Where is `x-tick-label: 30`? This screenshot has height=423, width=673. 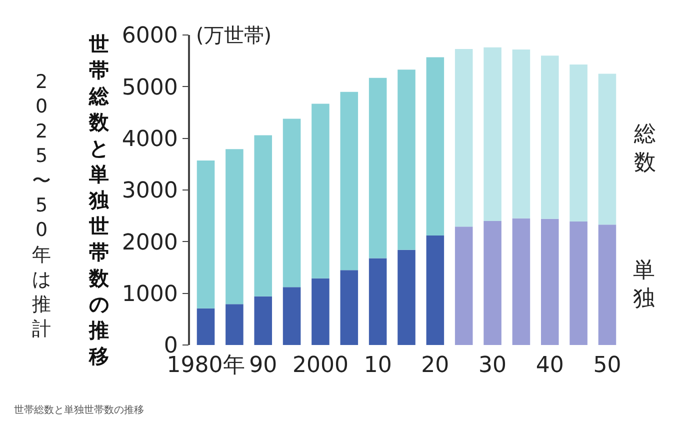
x-tick-label: 30 is located at coordinates (492, 365).